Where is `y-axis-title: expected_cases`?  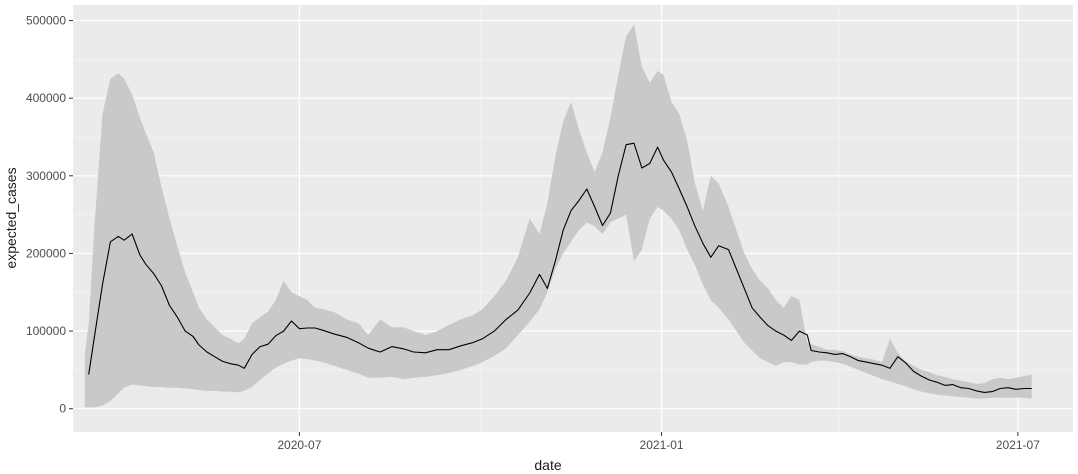 y-axis-title: expected_cases is located at coordinates (11, 217).